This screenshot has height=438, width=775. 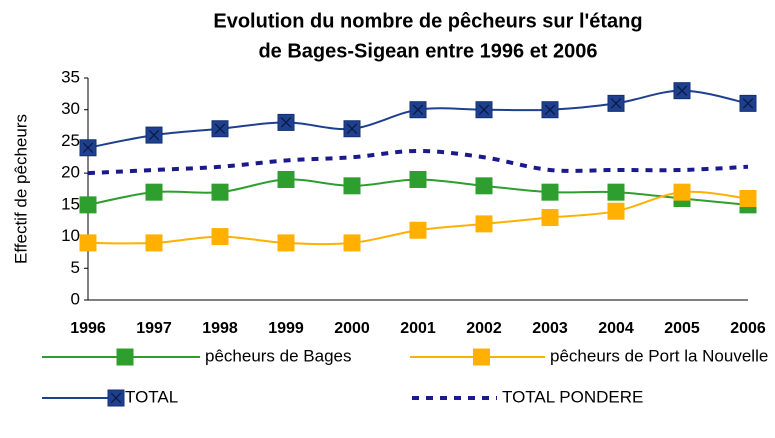 What do you see at coordinates (70, 76) in the screenshot?
I see `y-tick-label: 35` at bounding box center [70, 76].